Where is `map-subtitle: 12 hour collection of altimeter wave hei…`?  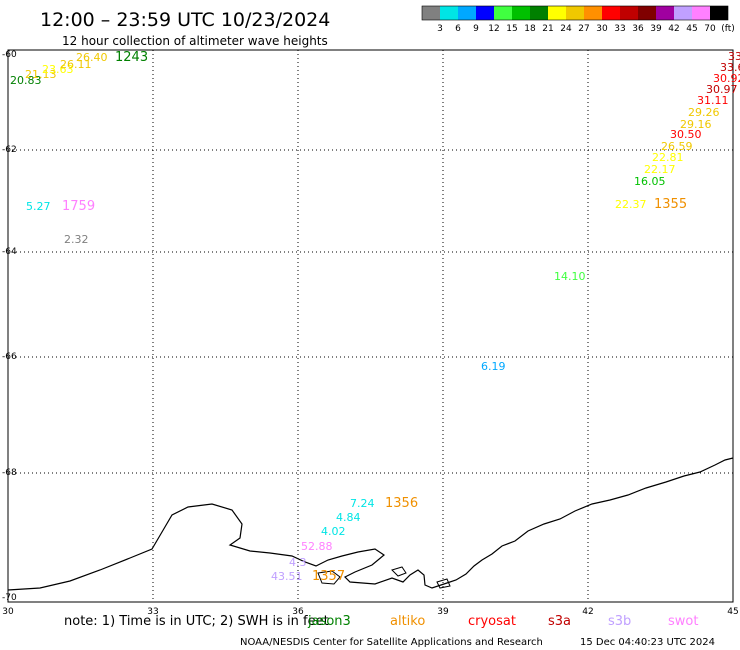
map-subtitle: 12 hour collection of altimeter wave hei… is located at coordinates (195, 41).